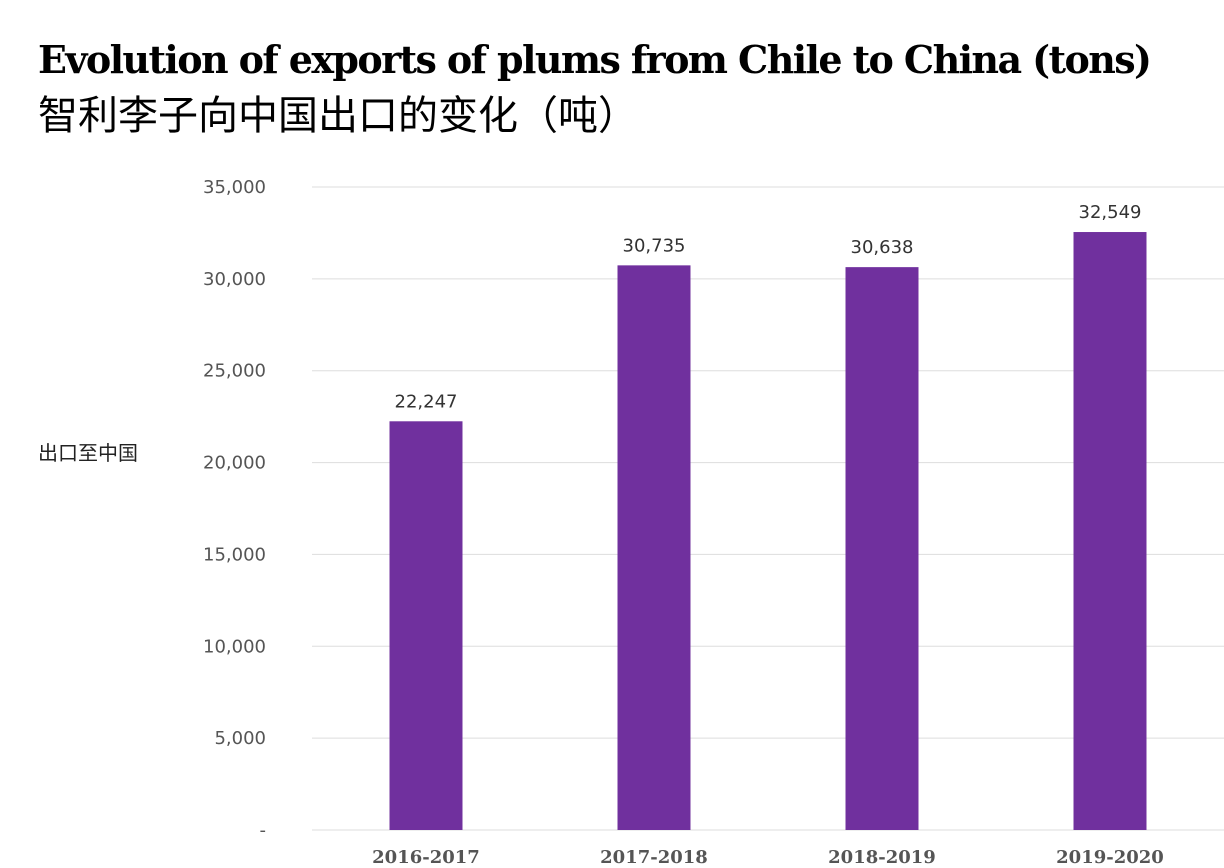 Image resolution: width=1224 pixels, height=868 pixels. I want to click on bar-2016-2017, so click(426, 625).